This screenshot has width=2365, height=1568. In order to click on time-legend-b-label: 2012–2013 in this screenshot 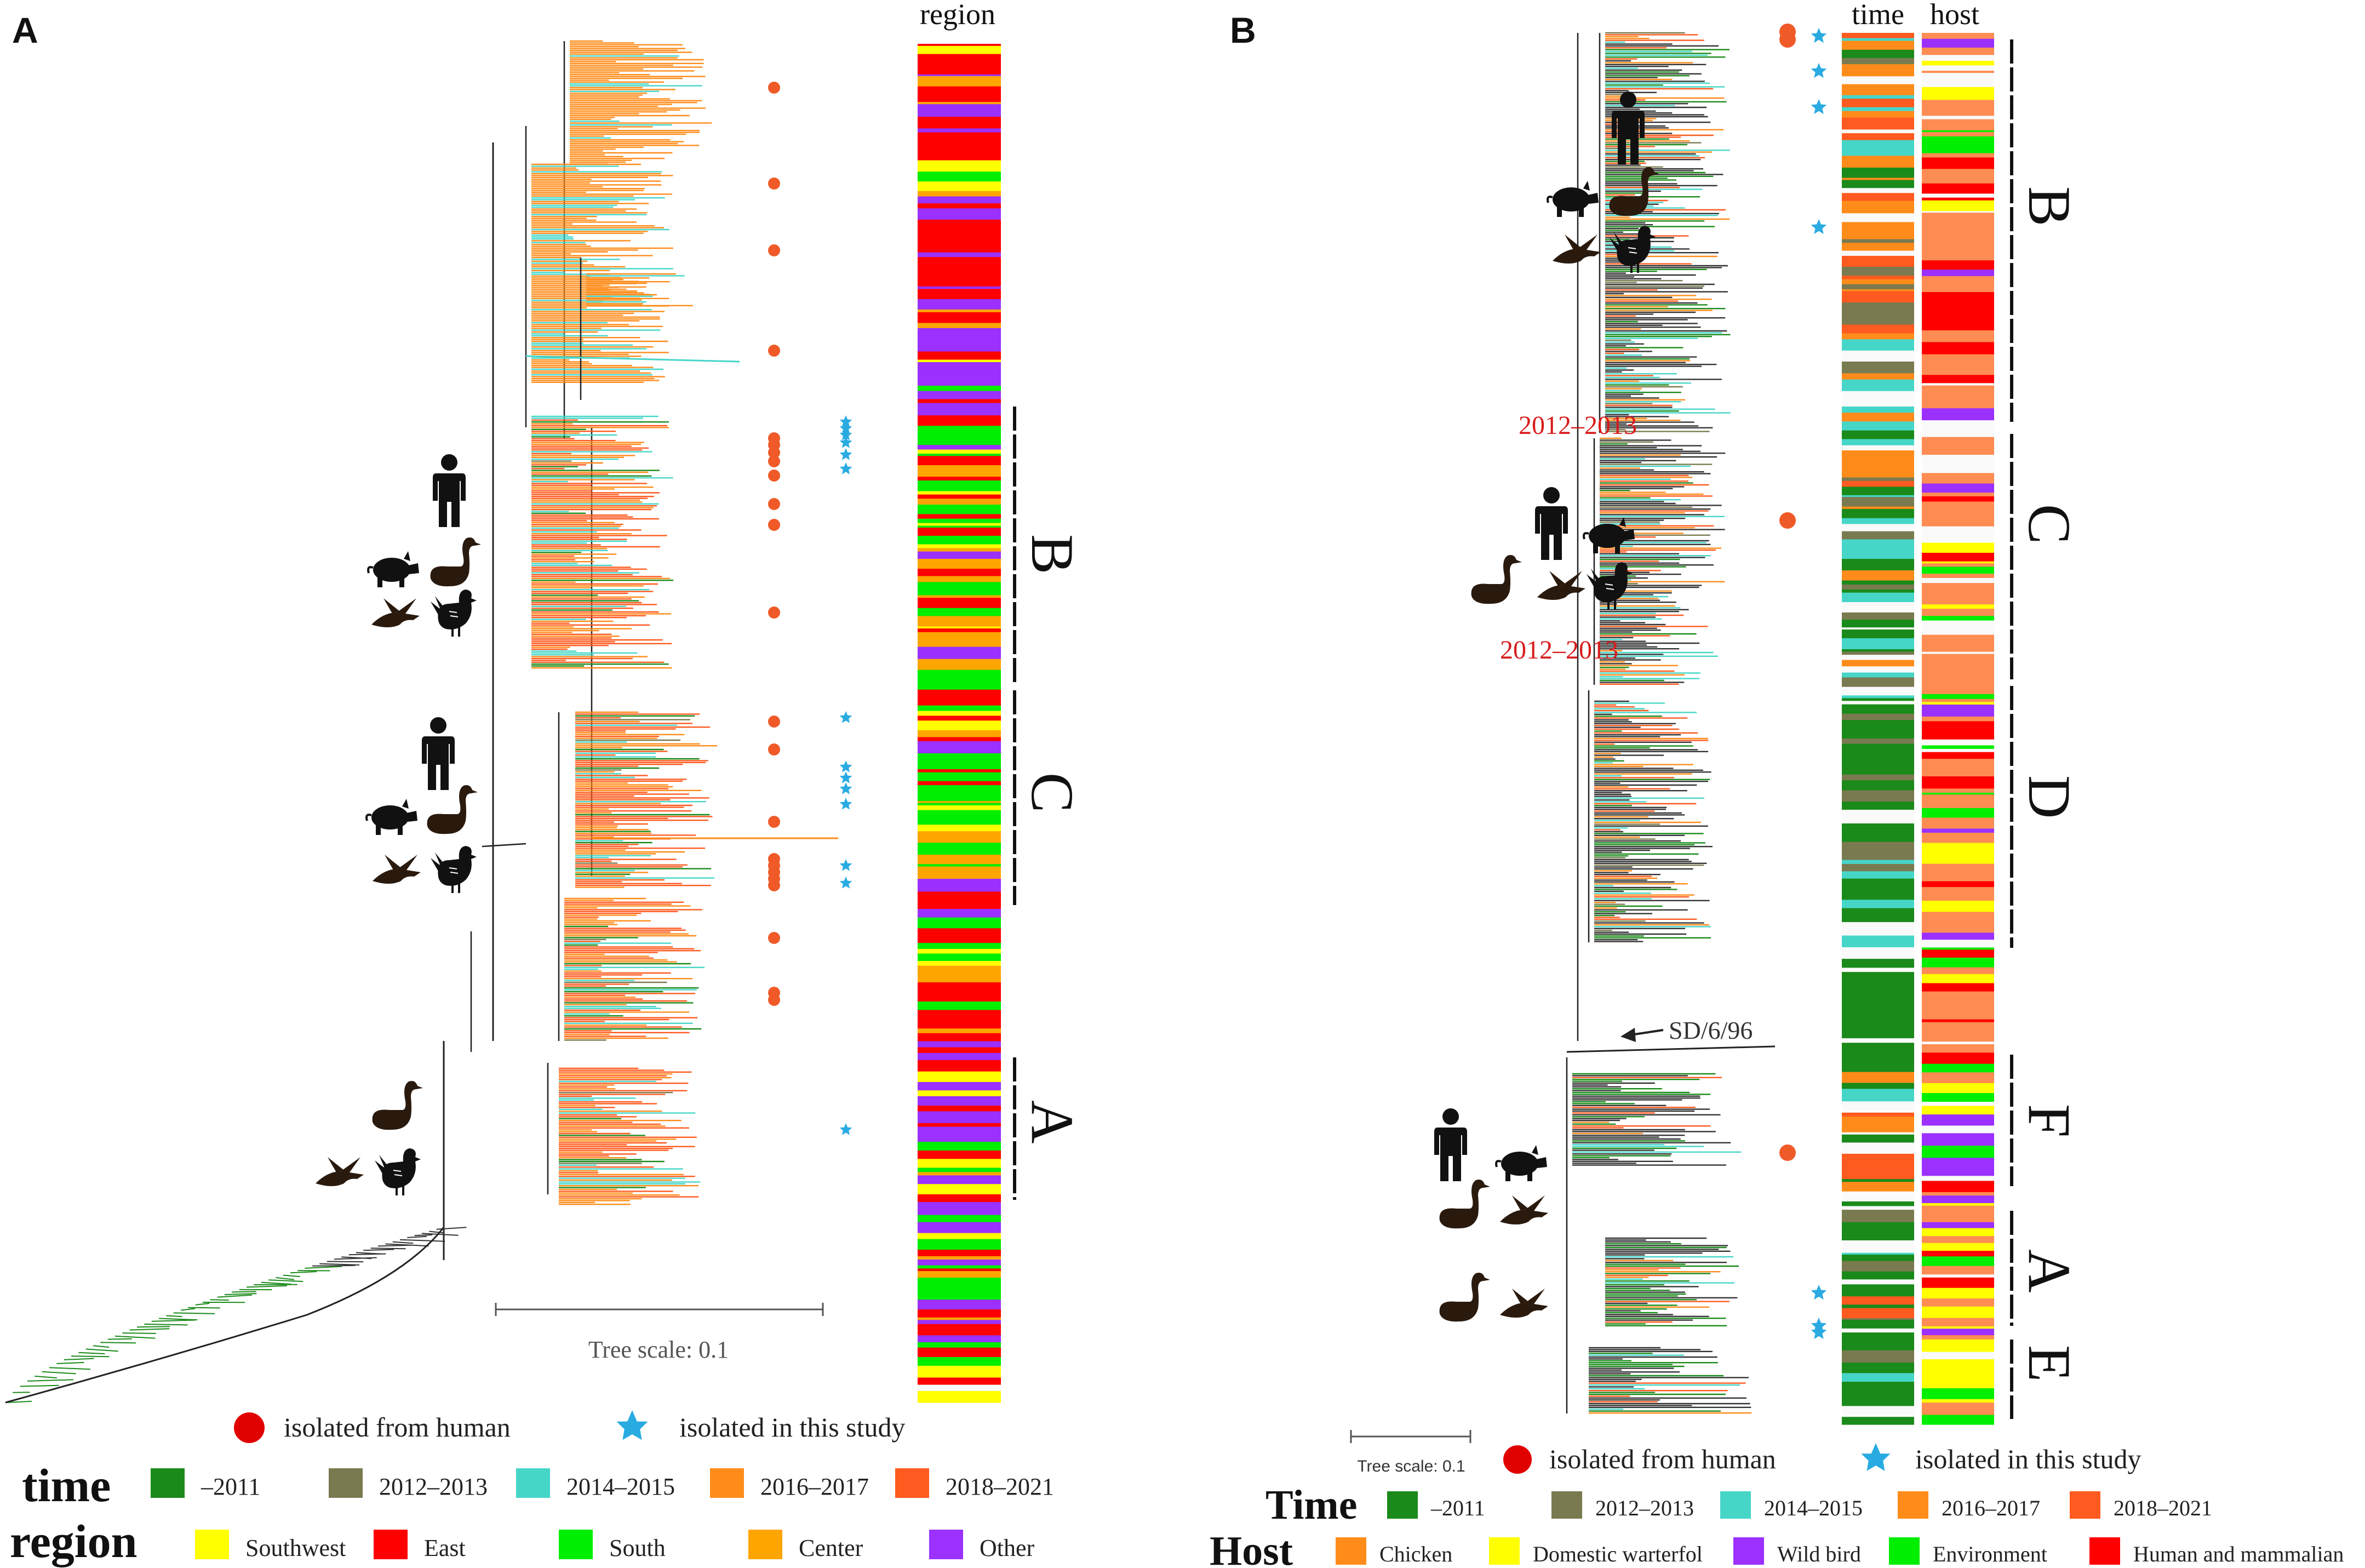, I will do `click(1644, 1508)`.